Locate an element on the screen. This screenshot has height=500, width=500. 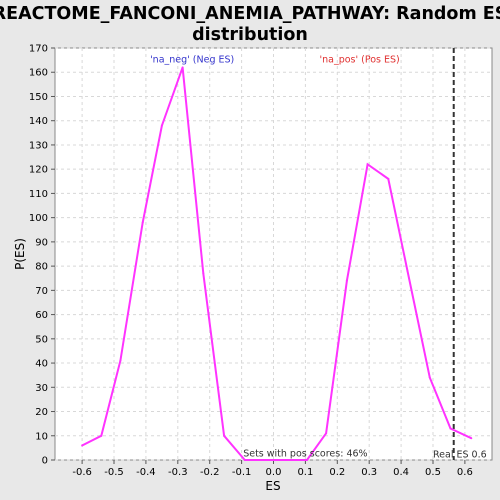
x-tick-label: -0.4 is located at coordinates (146, 472).